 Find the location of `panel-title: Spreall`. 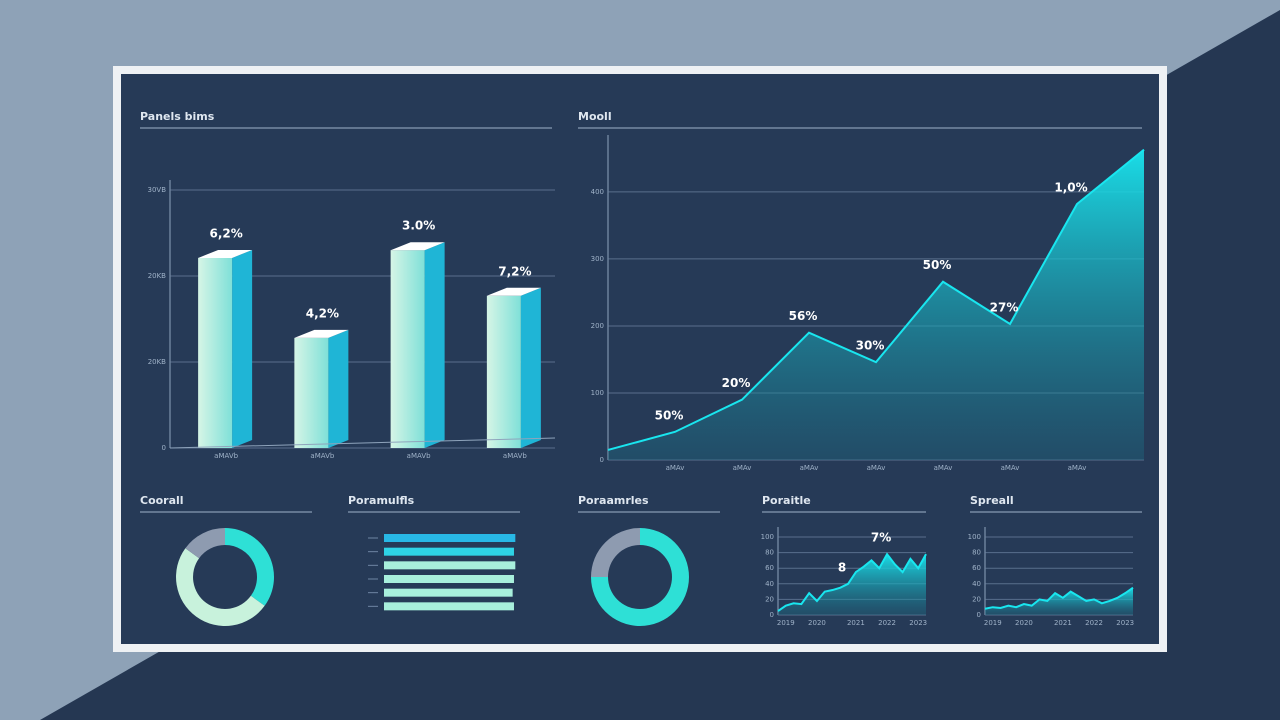

panel-title: Spreall is located at coordinates (992, 500).